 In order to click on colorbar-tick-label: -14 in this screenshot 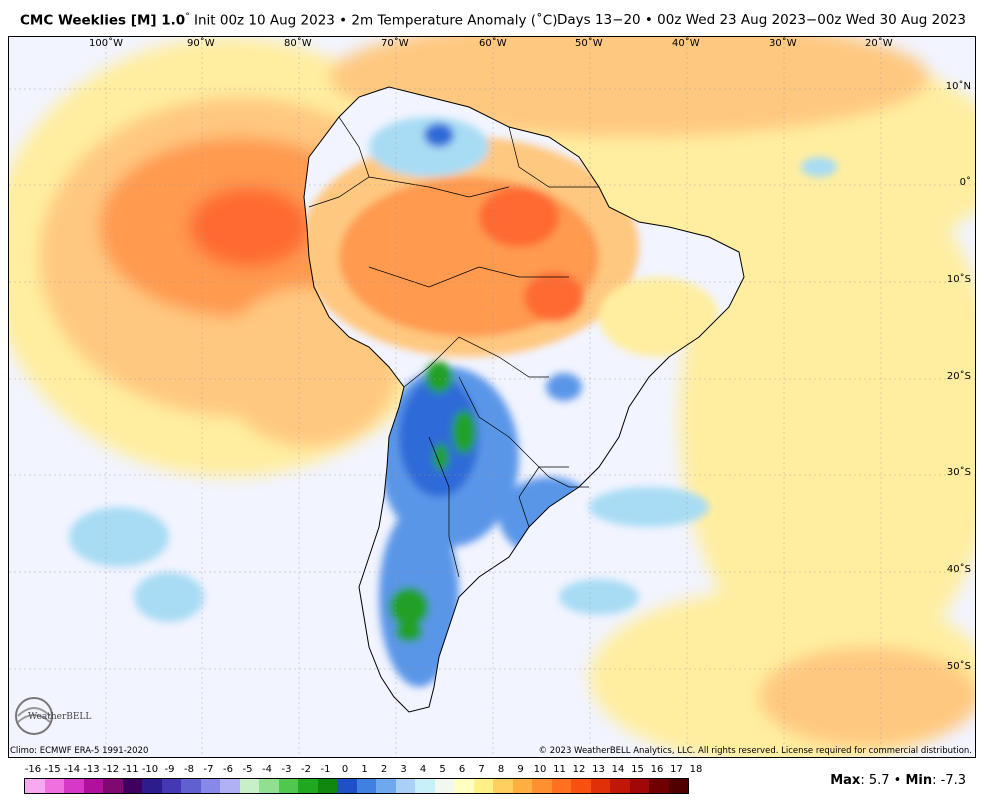, I will do `click(72, 769)`.